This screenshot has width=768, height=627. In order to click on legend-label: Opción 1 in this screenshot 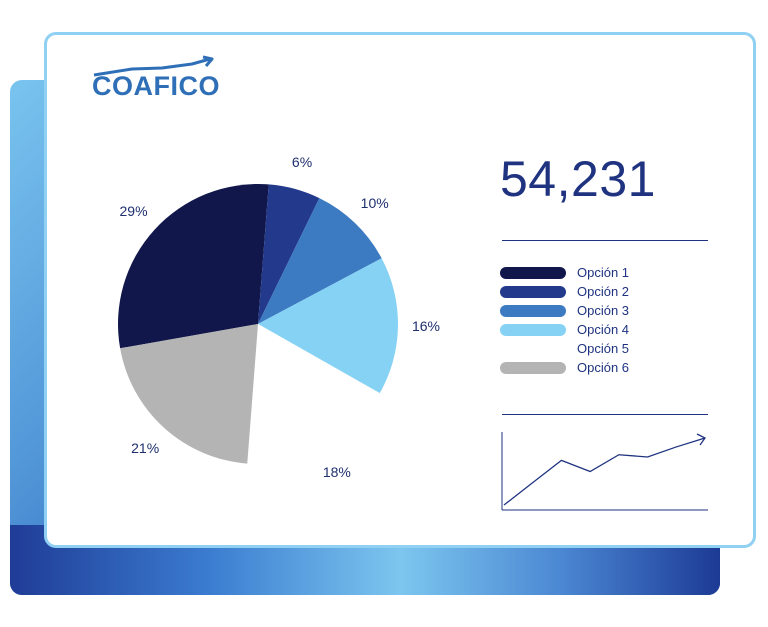, I will do `click(603, 272)`.